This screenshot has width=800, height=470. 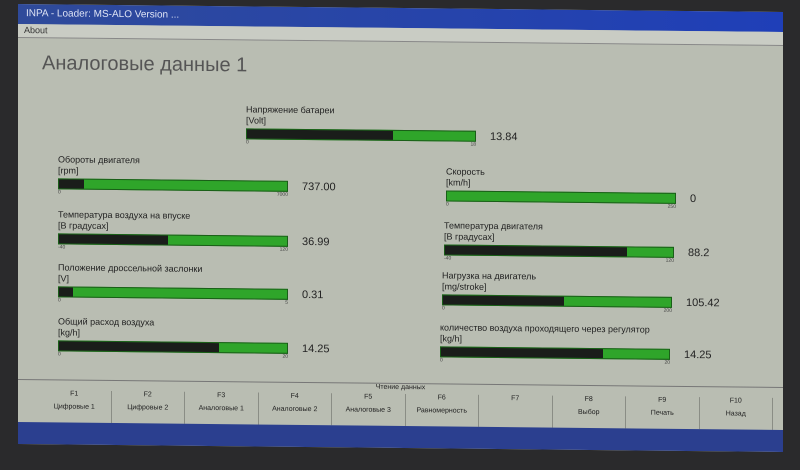 I want to click on gauge-max: 200, so click(x=667, y=310).